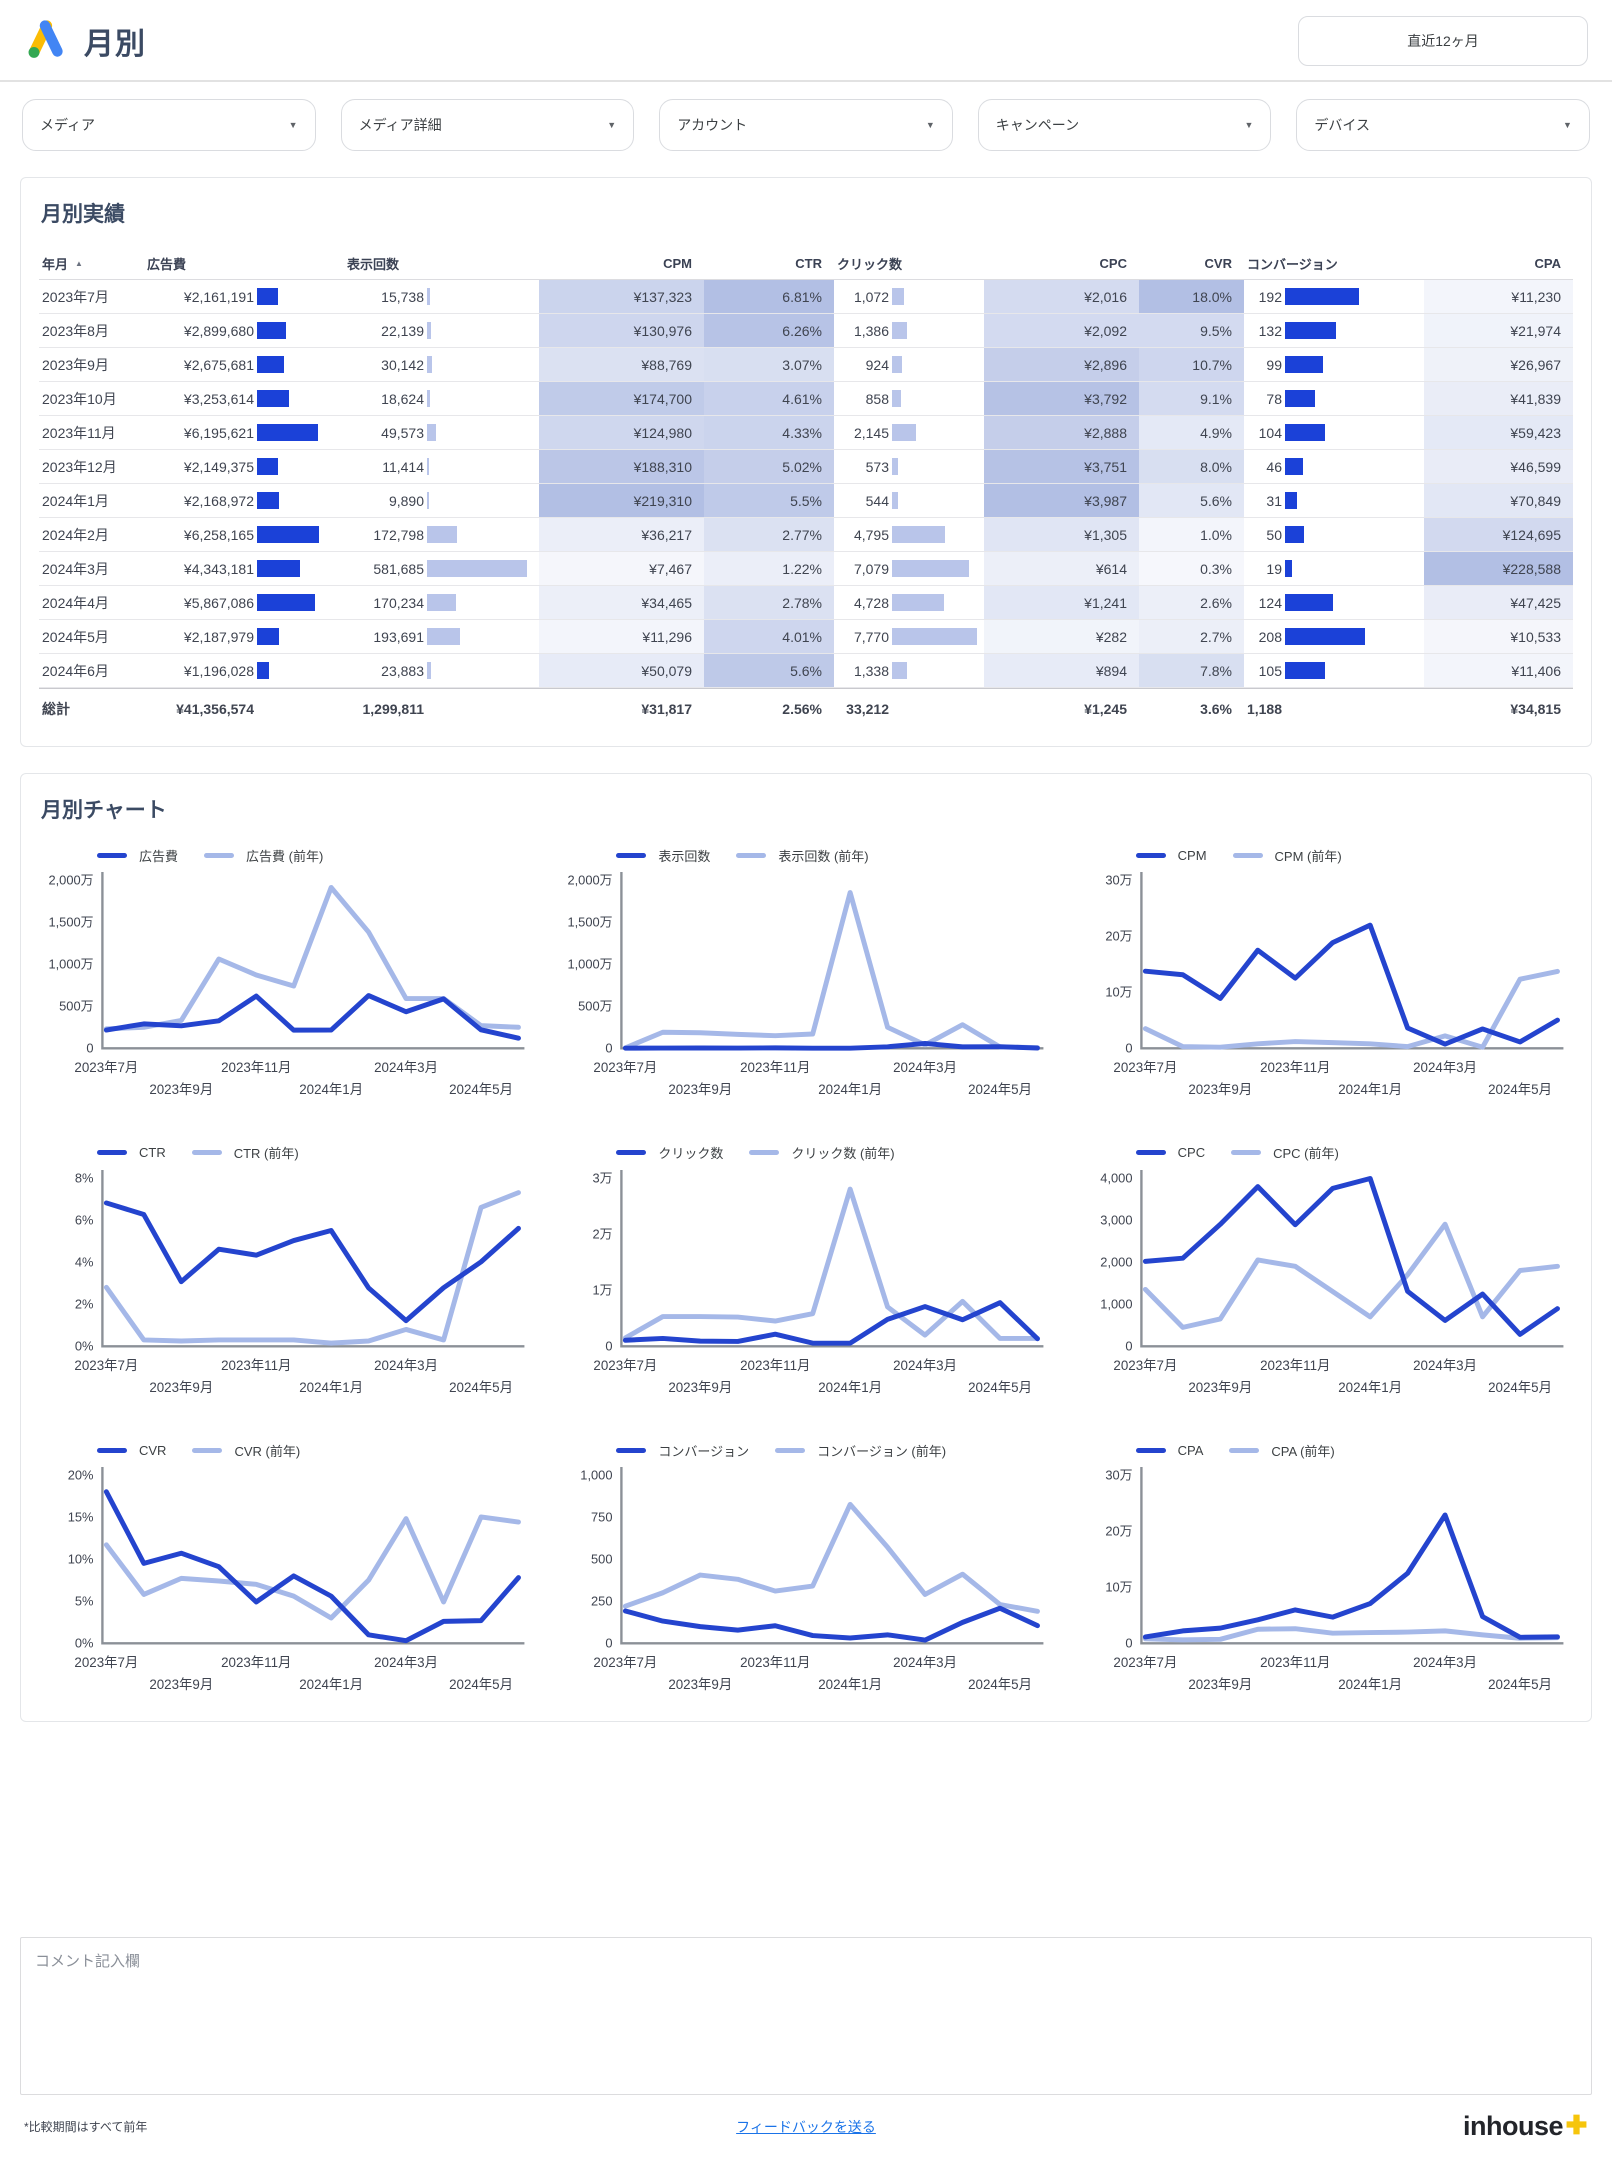 Image resolution: width=1612 pixels, height=2160 pixels. Describe the element at coordinates (1567, 125) in the screenshot. I see `chevron-down-icon: ▼` at that location.